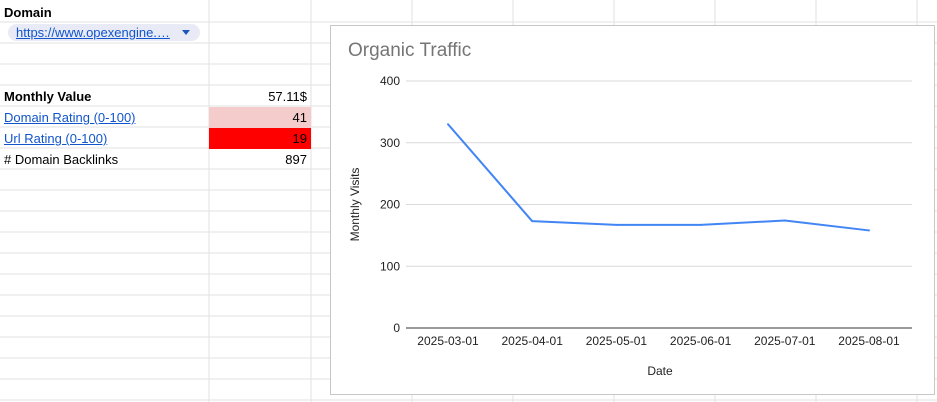  Describe the element at coordinates (390, 205) in the screenshot. I see `y-tick-label: 200` at that location.